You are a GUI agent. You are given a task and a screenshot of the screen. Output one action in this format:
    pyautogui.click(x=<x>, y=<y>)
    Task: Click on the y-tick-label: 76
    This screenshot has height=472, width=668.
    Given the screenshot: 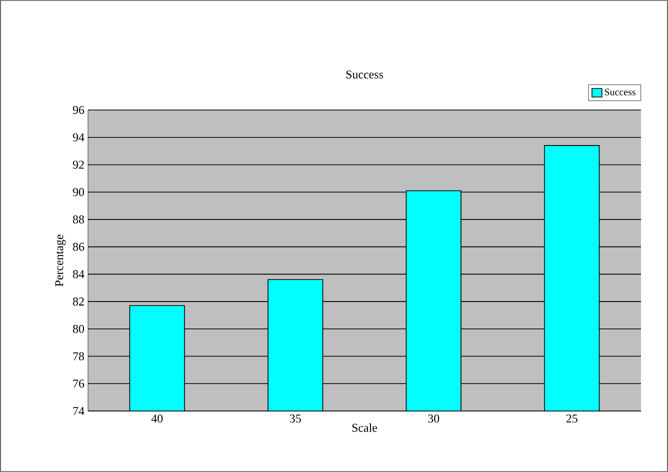 What is the action you would take?
    pyautogui.click(x=78, y=384)
    